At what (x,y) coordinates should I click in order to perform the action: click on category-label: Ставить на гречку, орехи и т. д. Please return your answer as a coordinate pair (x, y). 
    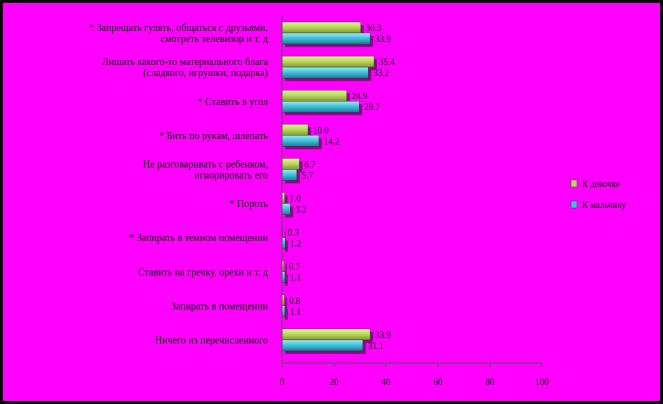
    Looking at the image, I should click on (203, 272).